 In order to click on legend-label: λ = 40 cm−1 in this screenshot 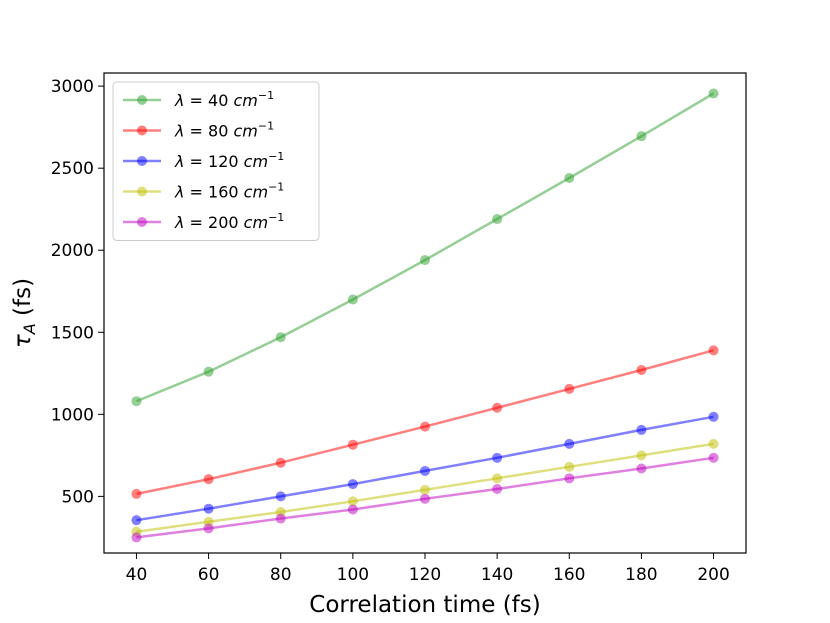, I will do `click(224, 99)`.